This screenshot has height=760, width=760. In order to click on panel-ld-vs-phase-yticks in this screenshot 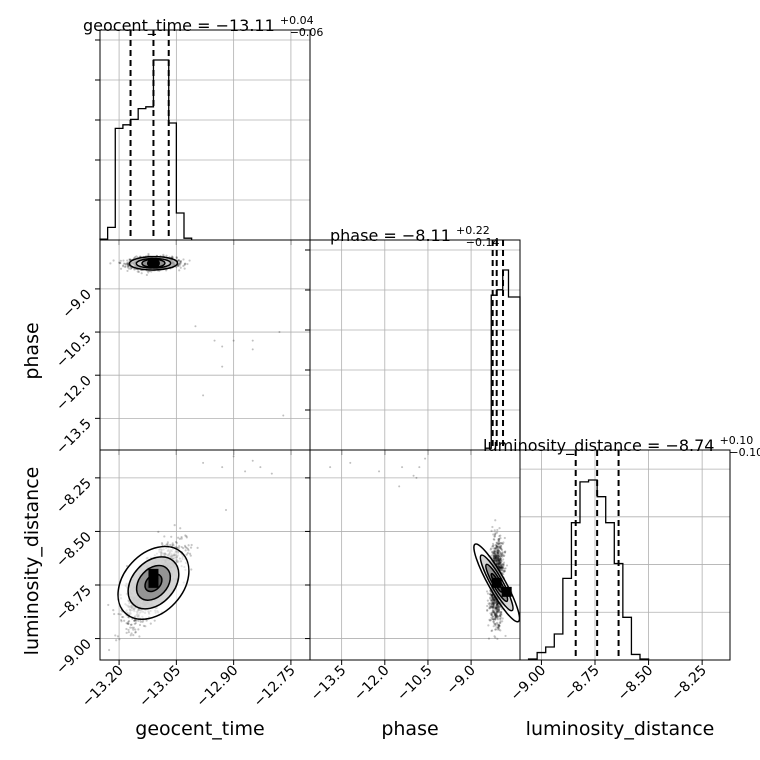, I will do `click(307, 558)`.